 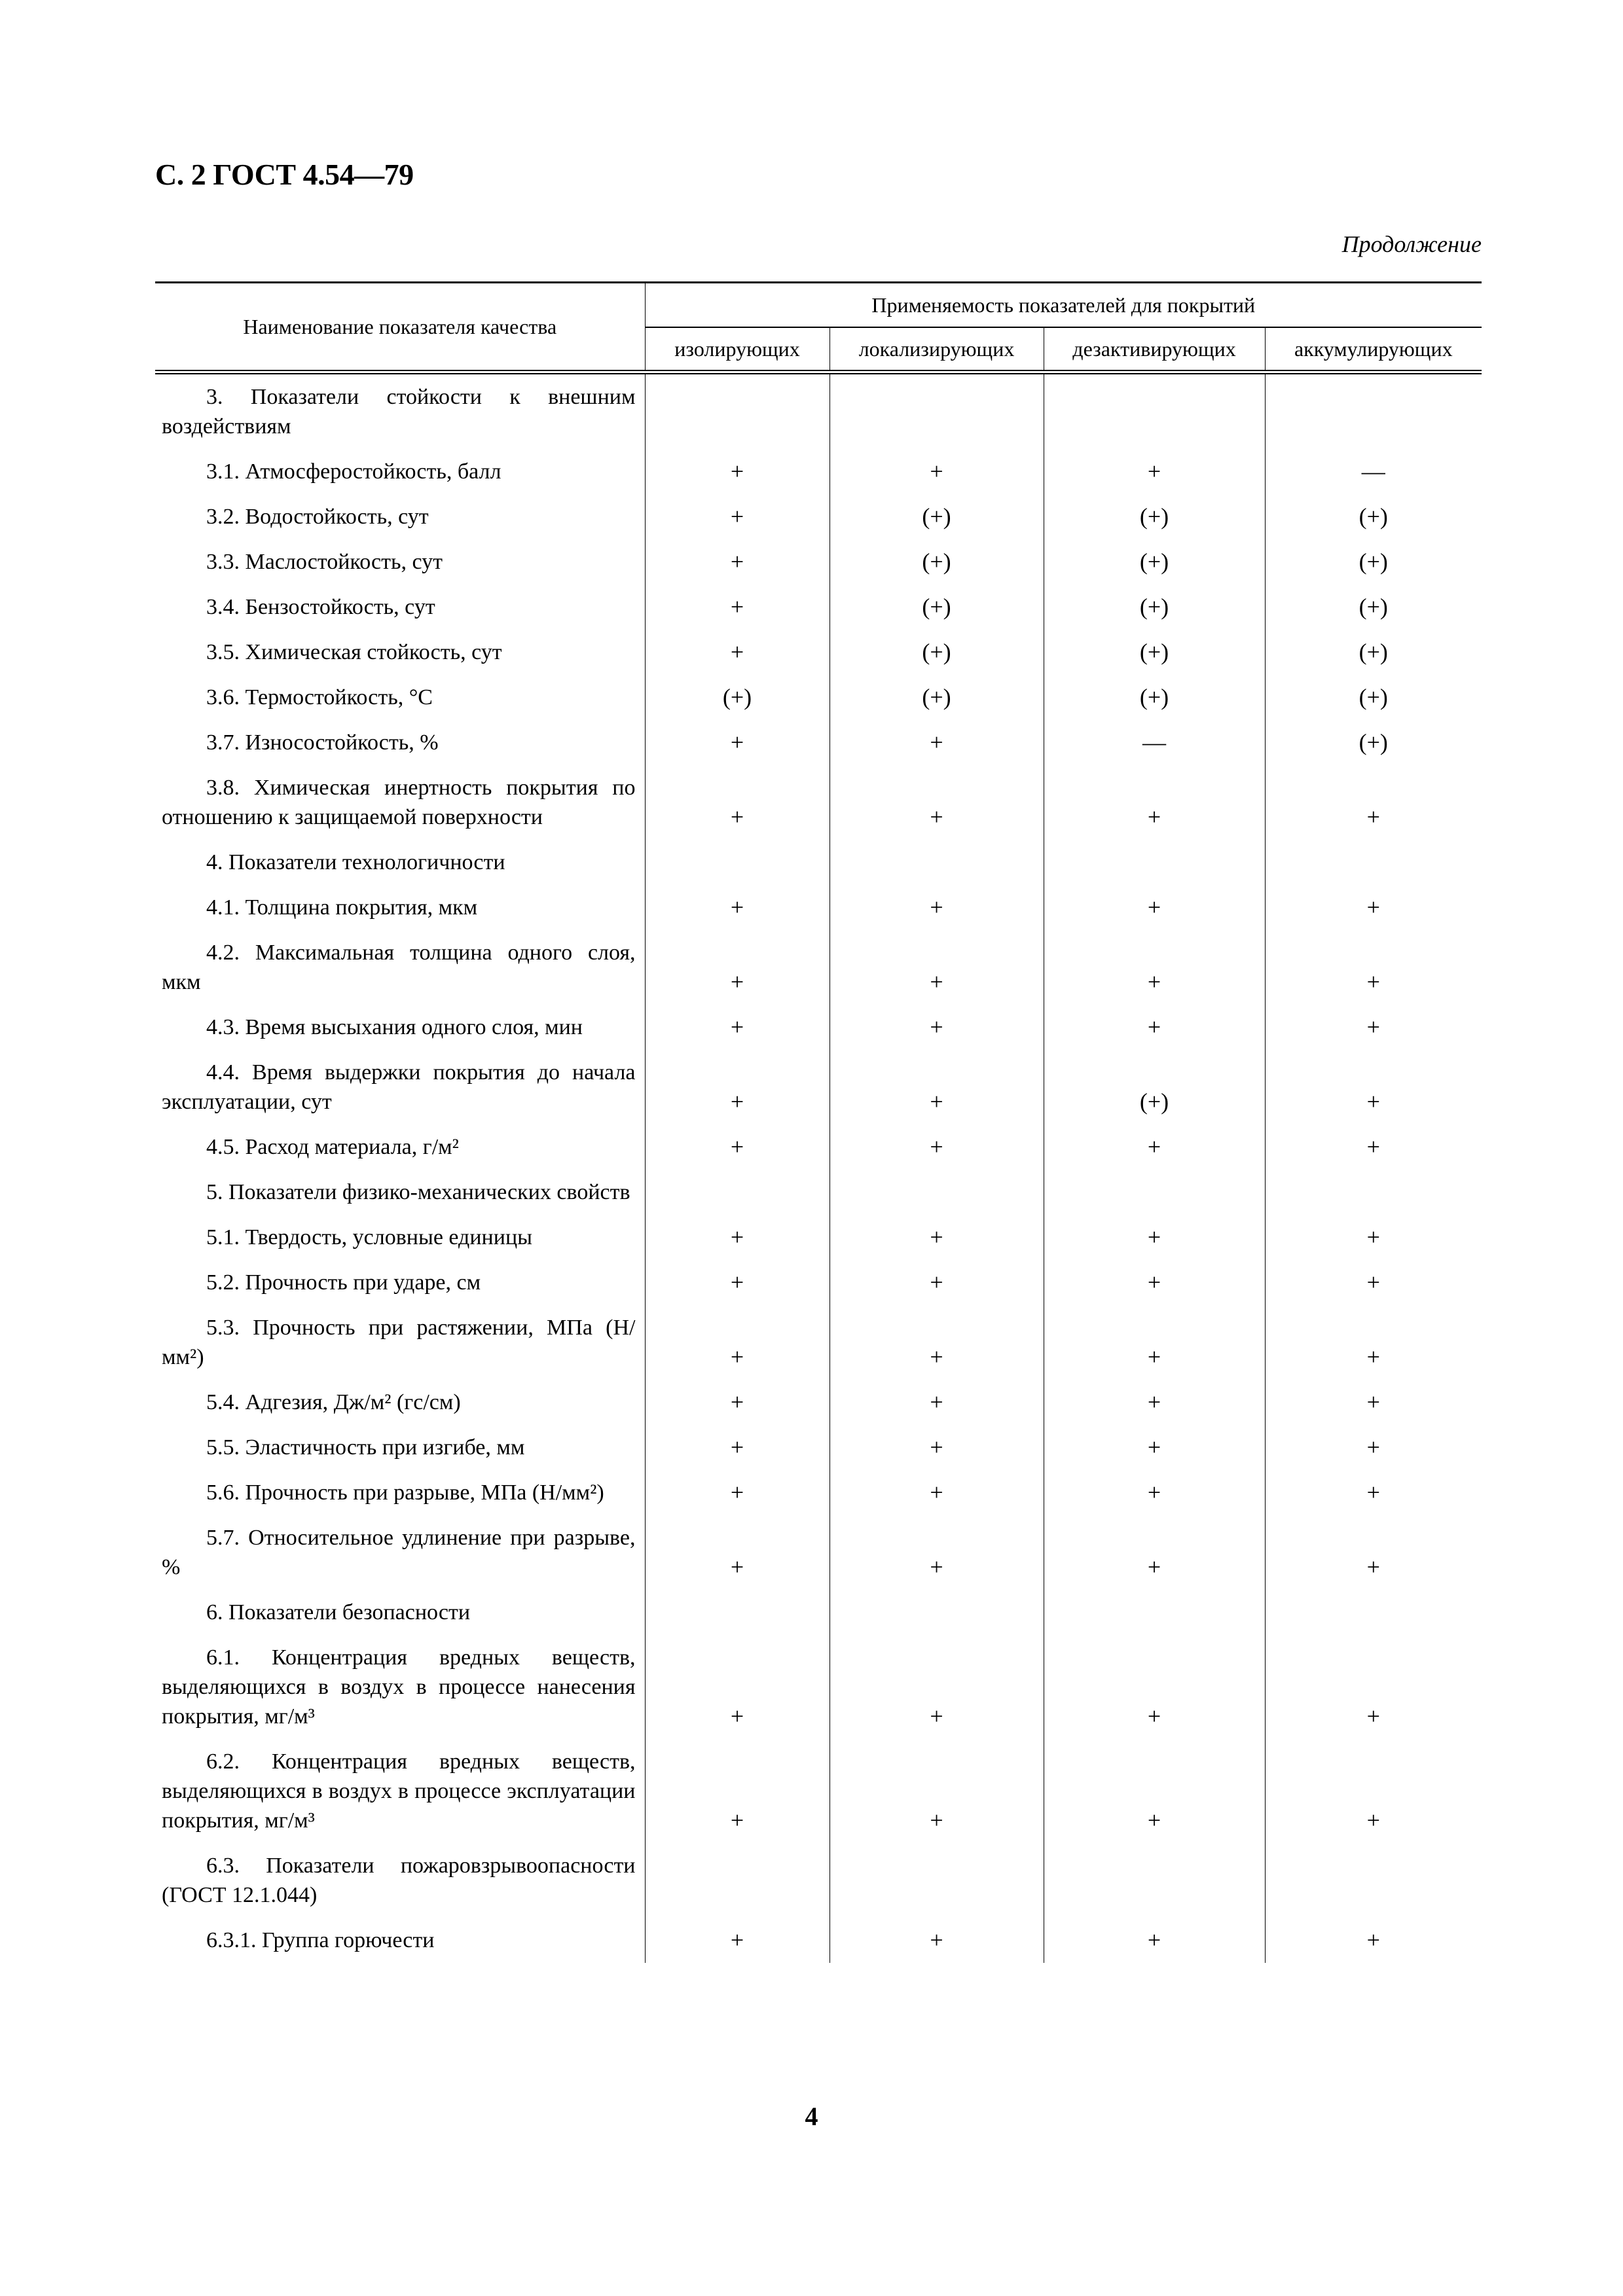 I want to click on table-row: 6. Показатели безопасности, so click(x=818, y=1612).